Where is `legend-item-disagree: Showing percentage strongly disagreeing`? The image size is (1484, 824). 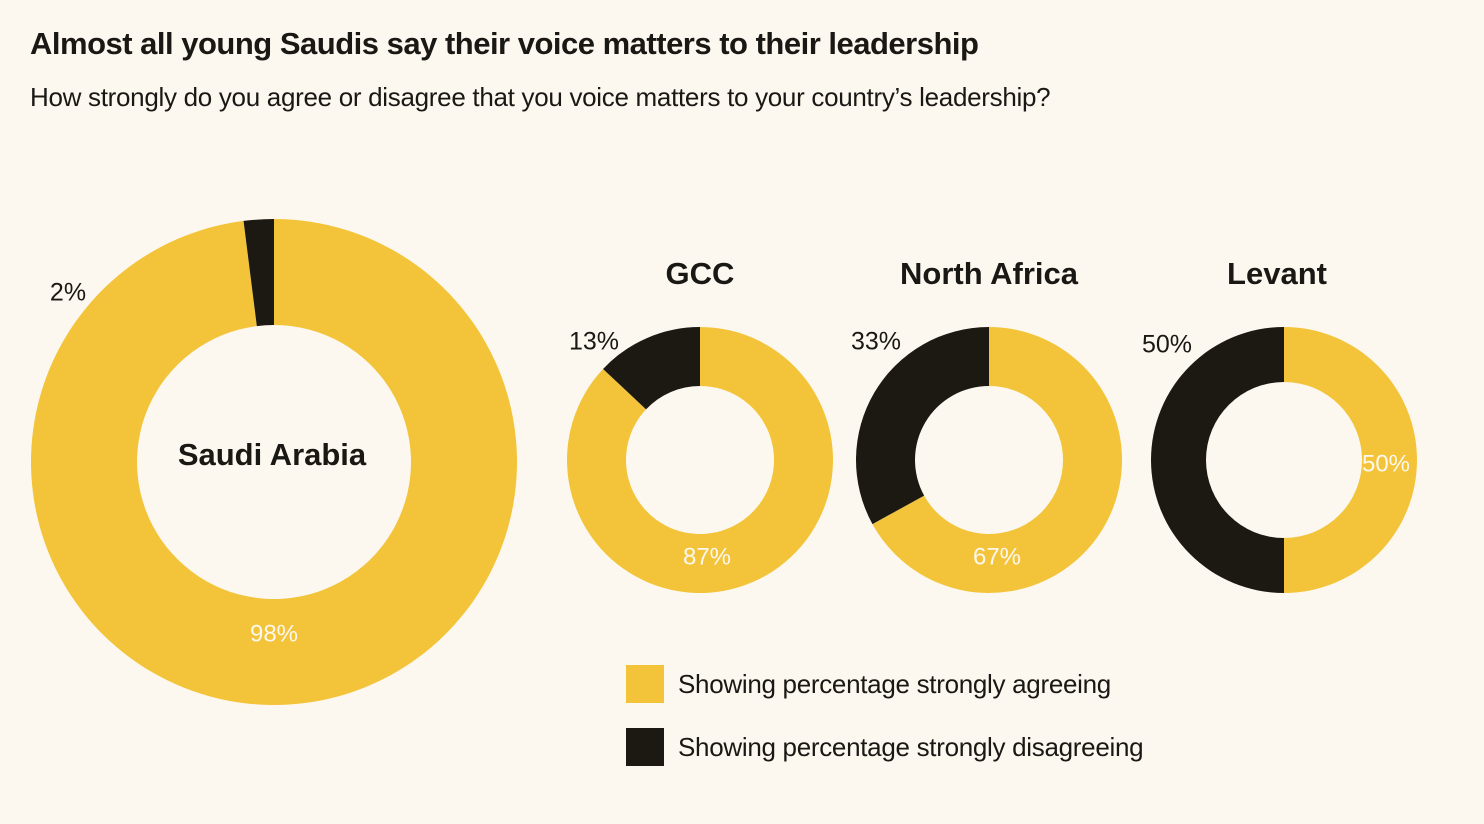 legend-item-disagree: Showing percentage strongly disagreeing is located at coordinates (885, 747).